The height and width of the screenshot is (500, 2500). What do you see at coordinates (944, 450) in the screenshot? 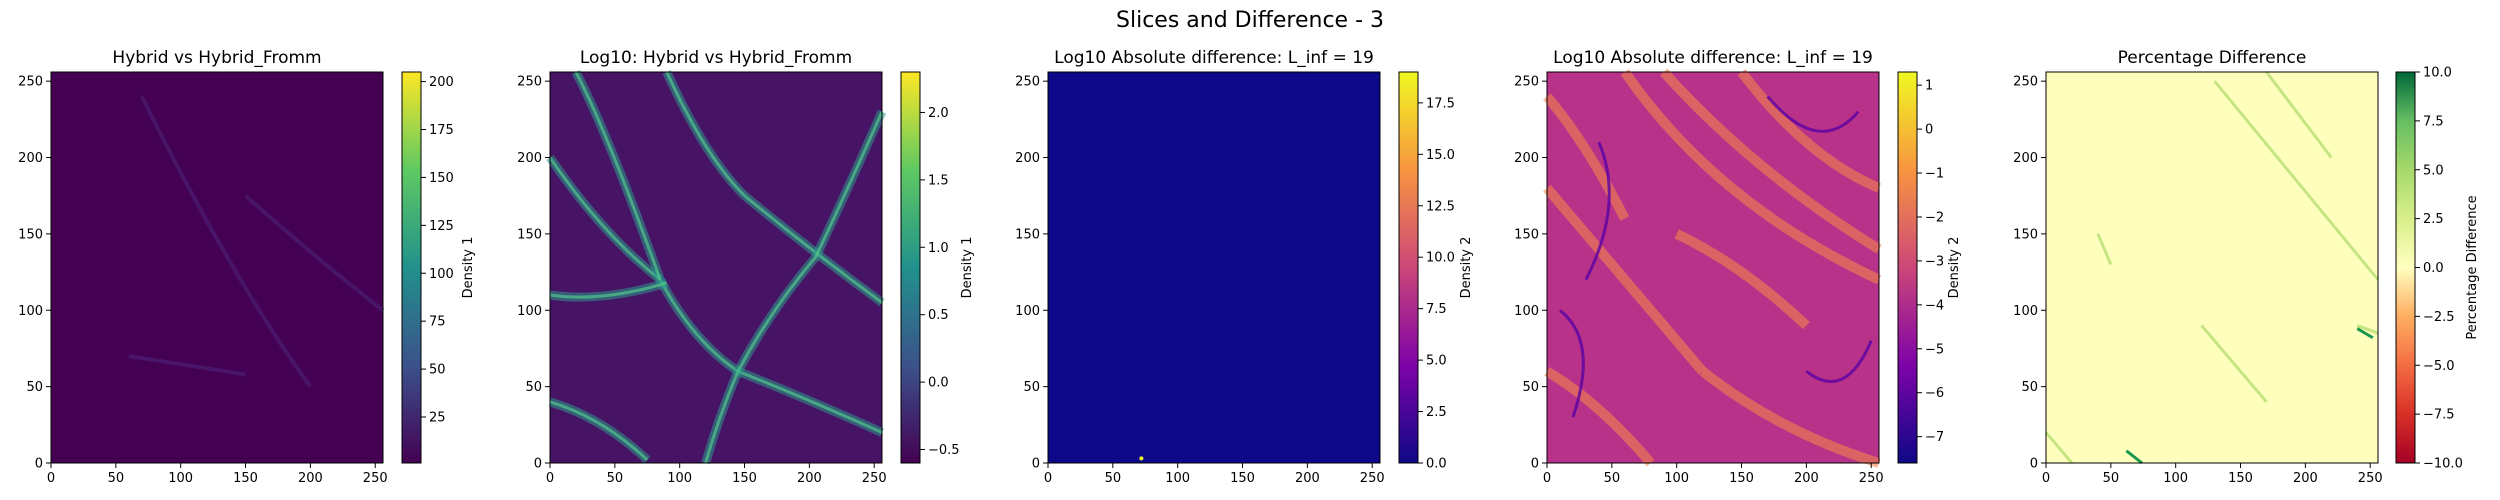
I see `colorbar-tick-label: −0.5` at bounding box center [944, 450].